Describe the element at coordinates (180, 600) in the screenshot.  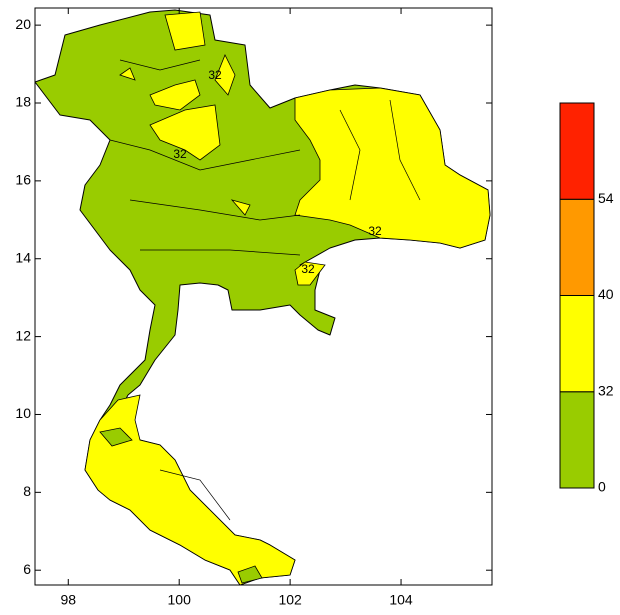
I see `x-tick-label: 100` at that location.